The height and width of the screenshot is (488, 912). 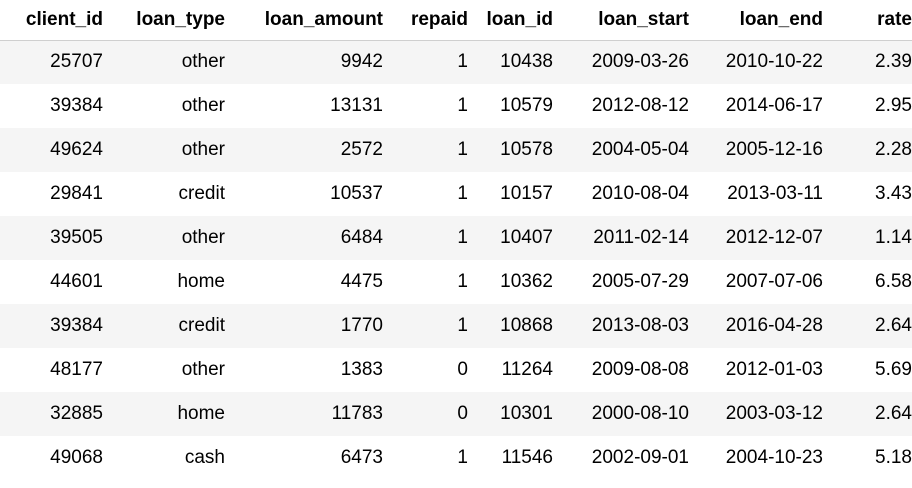 What do you see at coordinates (357, 413) in the screenshot?
I see `cell-loan-amount: 11783` at bounding box center [357, 413].